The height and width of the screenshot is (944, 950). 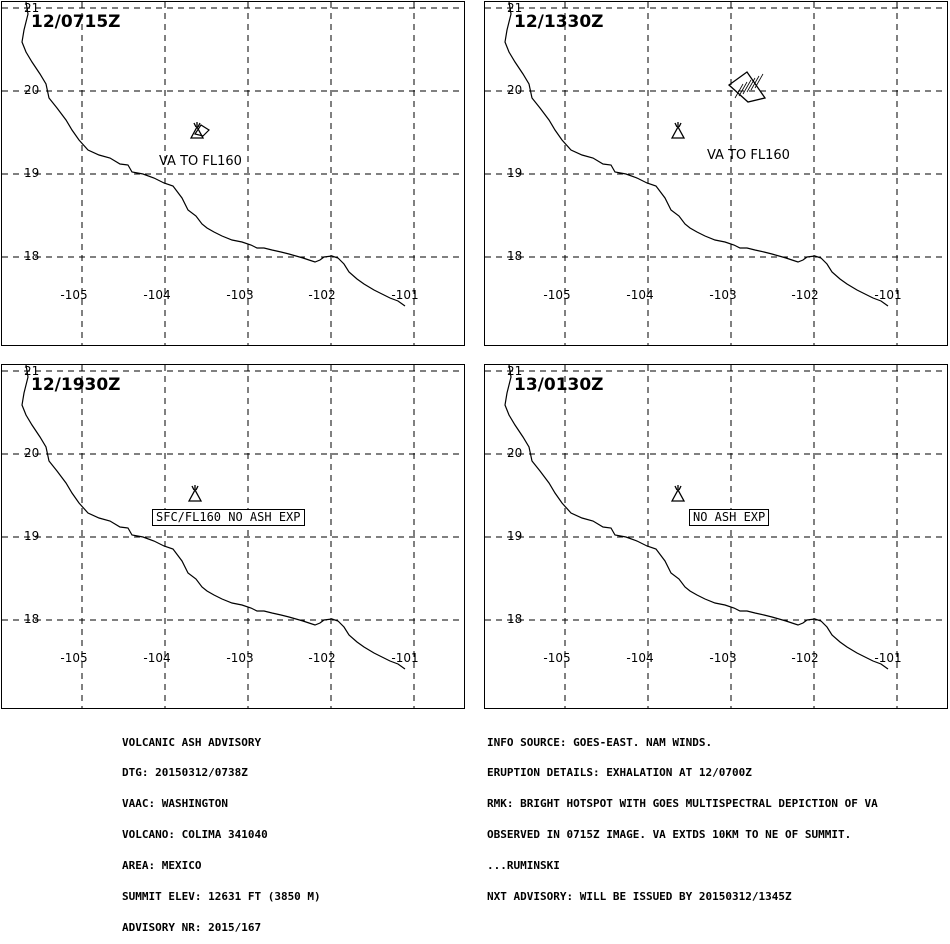 I want to click on advisory-line: DTG: 20150312/0738Z, so click(x=185, y=773).